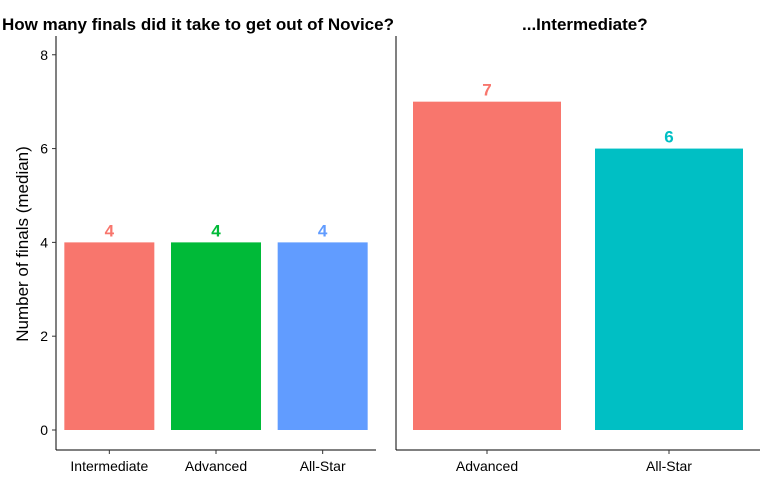 This screenshot has height=485, width=768. I want to click on y-tick-label: 8, so click(44, 55).